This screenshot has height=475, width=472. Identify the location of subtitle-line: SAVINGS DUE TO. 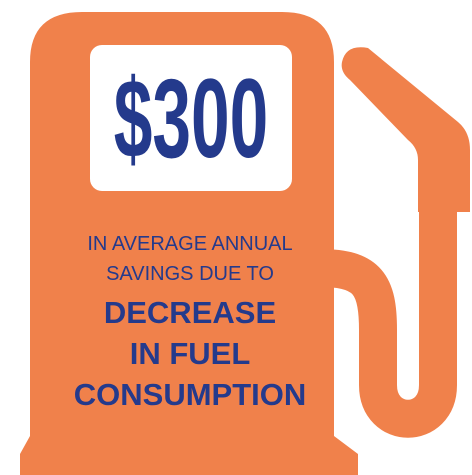
(190, 274).